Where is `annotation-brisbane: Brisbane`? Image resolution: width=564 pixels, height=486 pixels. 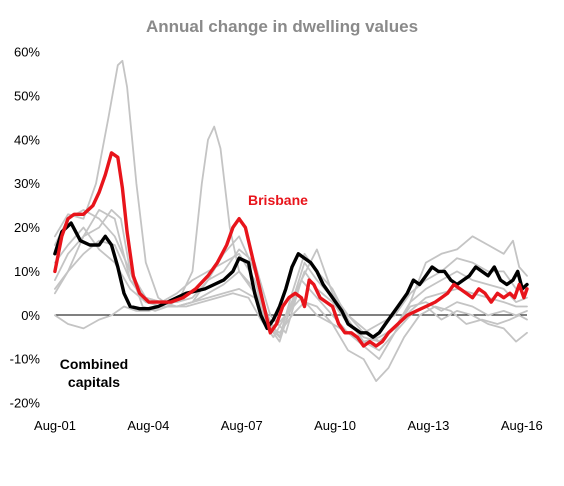
annotation-brisbane: Brisbane is located at coordinates (278, 200).